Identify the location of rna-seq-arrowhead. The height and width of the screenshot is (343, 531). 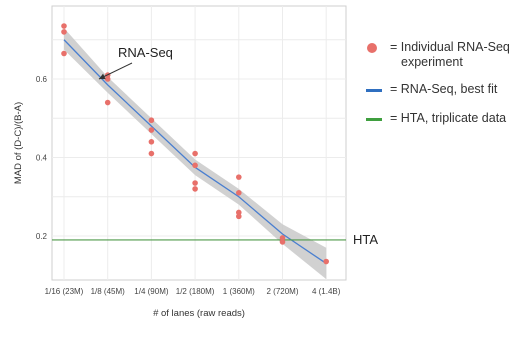
(102, 76).